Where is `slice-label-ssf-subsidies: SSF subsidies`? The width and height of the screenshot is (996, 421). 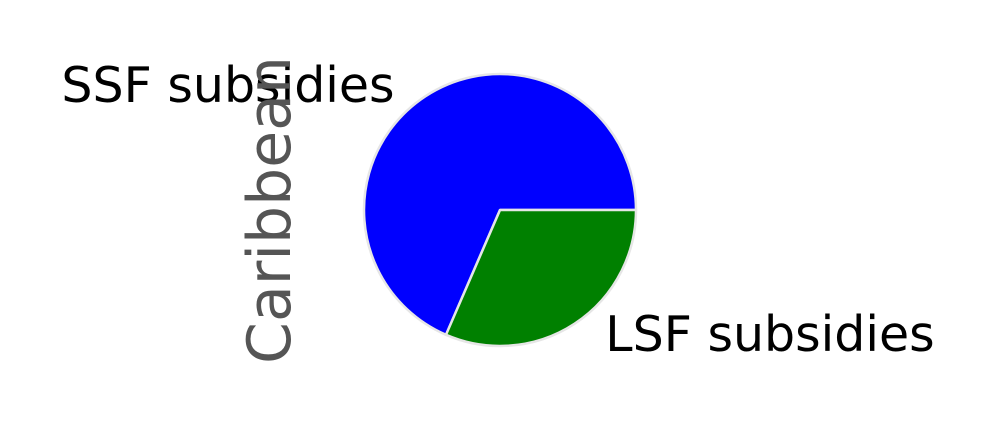
slice-label-ssf-subsidies: SSF subsidies is located at coordinates (227, 85).